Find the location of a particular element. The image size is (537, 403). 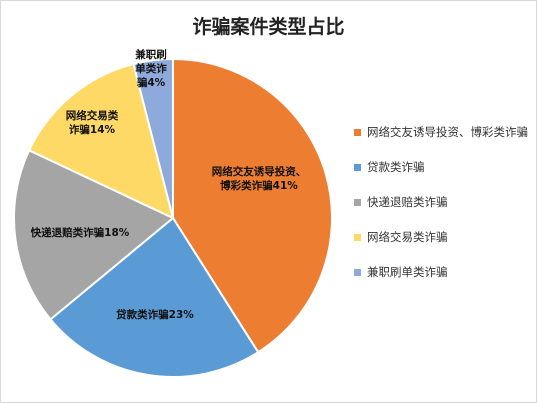

legend-label: 贷款类诈骗 is located at coordinates (396, 167).